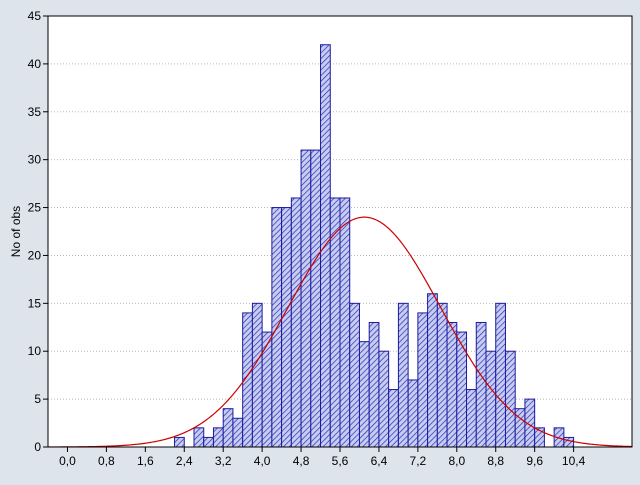 This screenshot has width=640, height=485. What do you see at coordinates (35, 16) in the screenshot?
I see `y-tick-label: 45` at bounding box center [35, 16].